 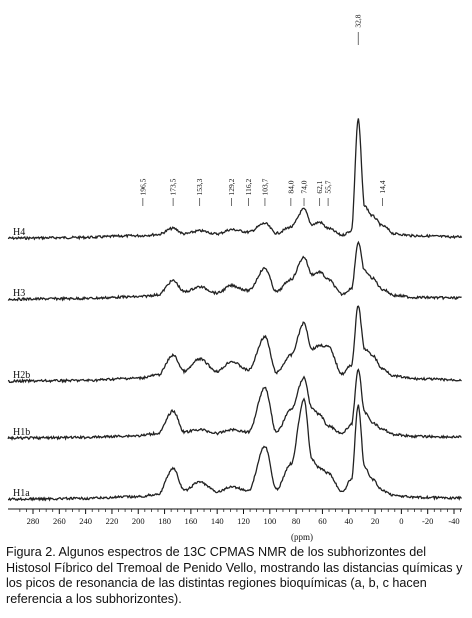 What do you see at coordinates (112, 521) in the screenshot?
I see `x-tick-label: 220` at bounding box center [112, 521].